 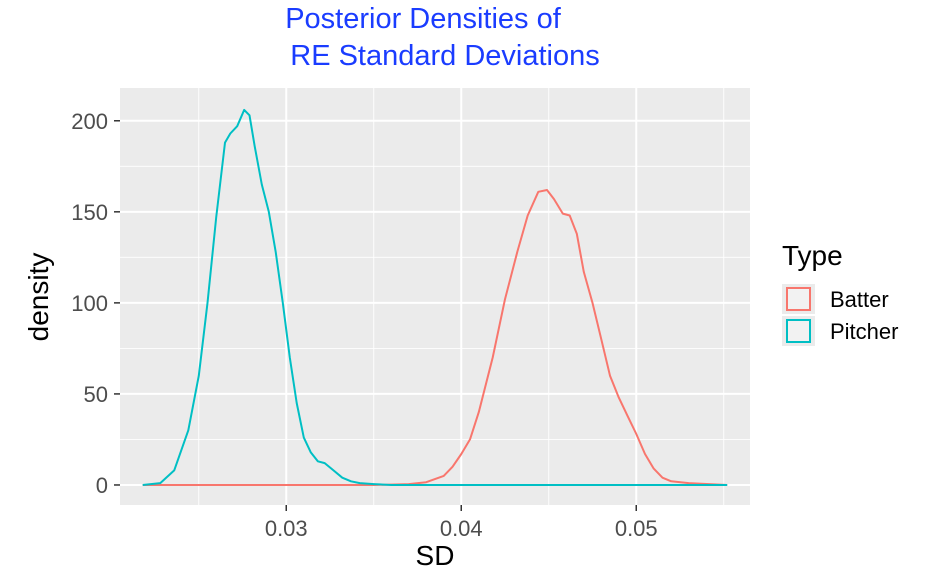 What do you see at coordinates (859, 299) in the screenshot?
I see `legend-label-batter: Batter` at bounding box center [859, 299].